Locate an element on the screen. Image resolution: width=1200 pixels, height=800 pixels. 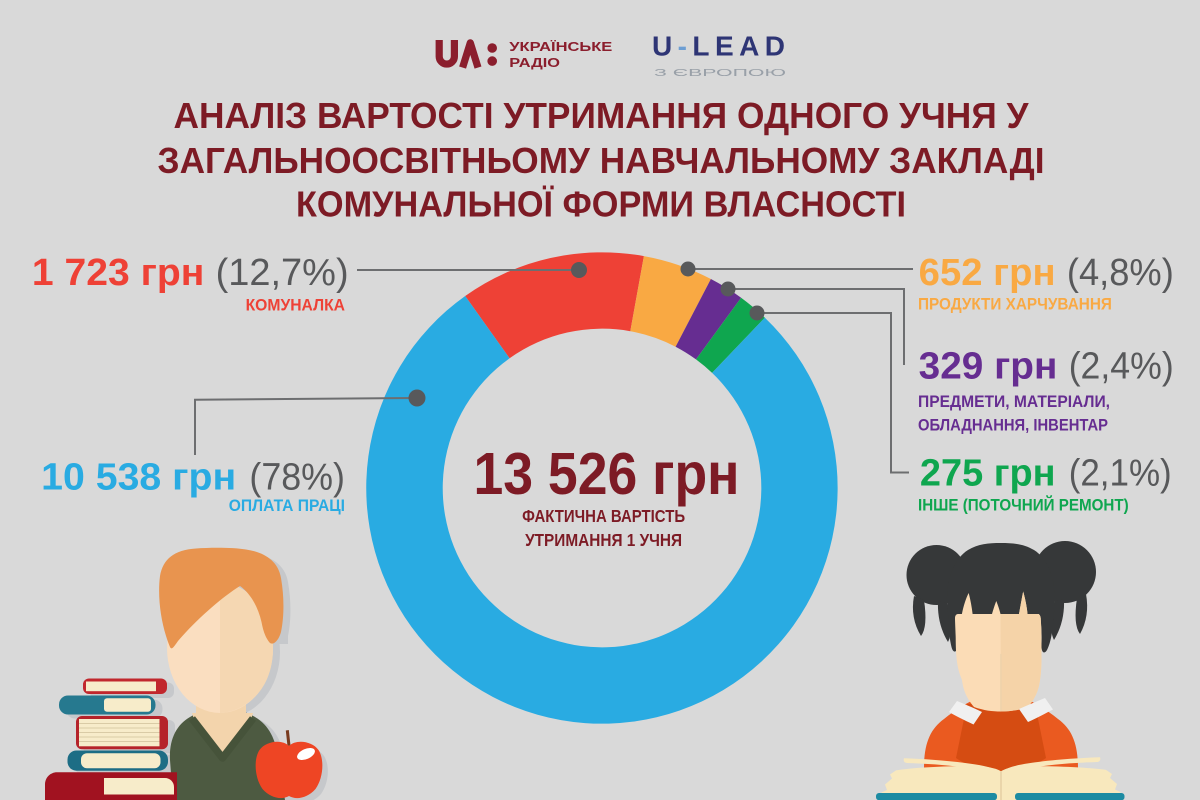
svg-text: 13 526 грн is located at coordinates (607, 474).